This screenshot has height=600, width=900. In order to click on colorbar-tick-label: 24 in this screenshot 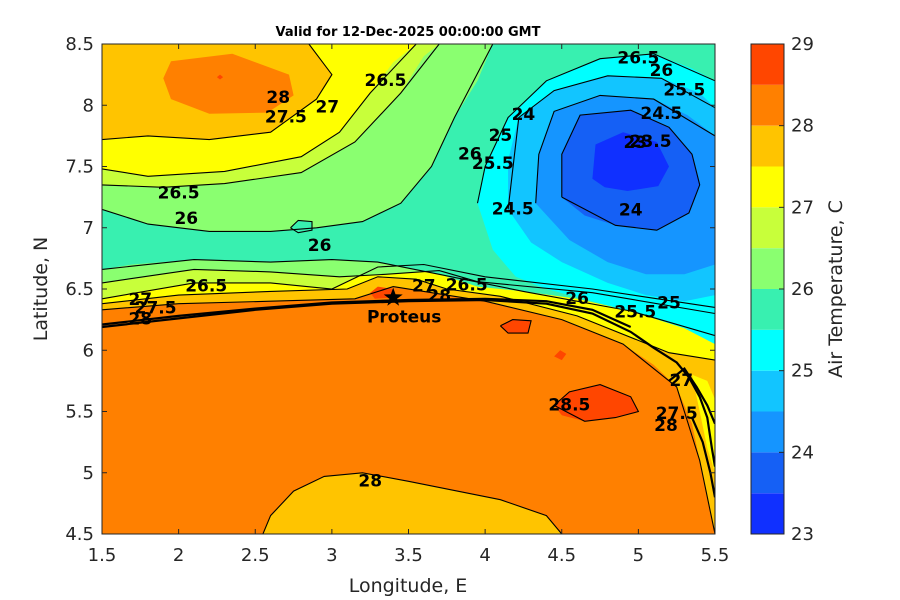, I will do `click(802, 452)`.